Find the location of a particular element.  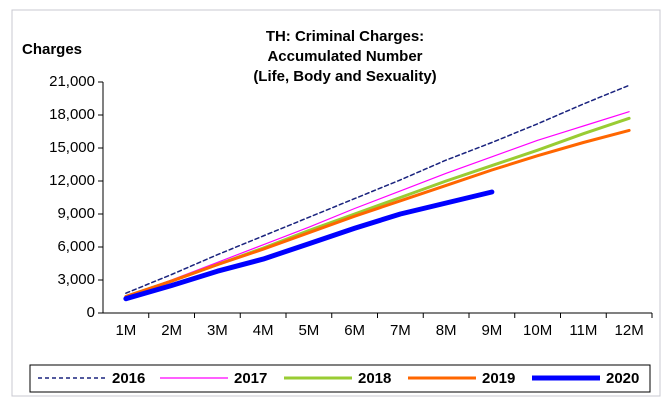

x-tick-label: 6M is located at coordinates (354, 330).